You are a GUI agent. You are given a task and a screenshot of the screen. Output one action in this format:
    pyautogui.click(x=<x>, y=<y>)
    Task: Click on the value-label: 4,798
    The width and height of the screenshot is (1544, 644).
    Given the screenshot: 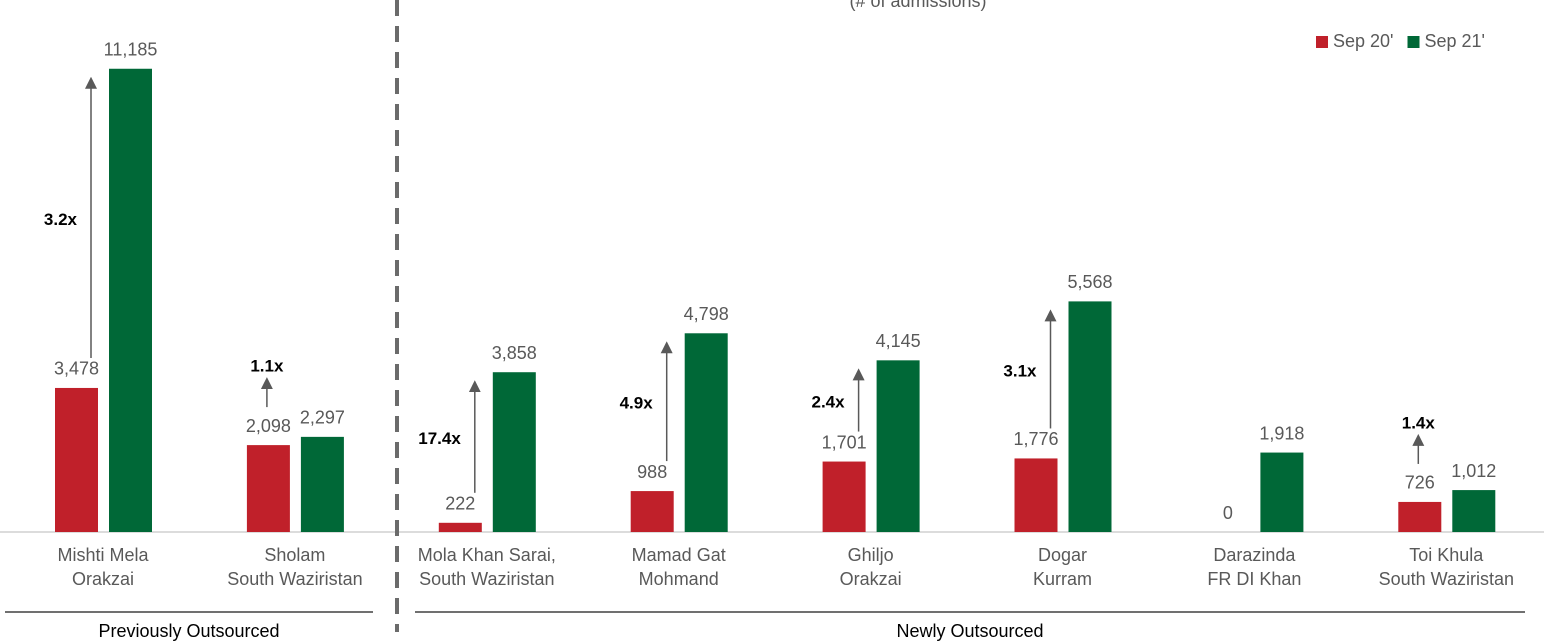 What is the action you would take?
    pyautogui.click(x=706, y=314)
    